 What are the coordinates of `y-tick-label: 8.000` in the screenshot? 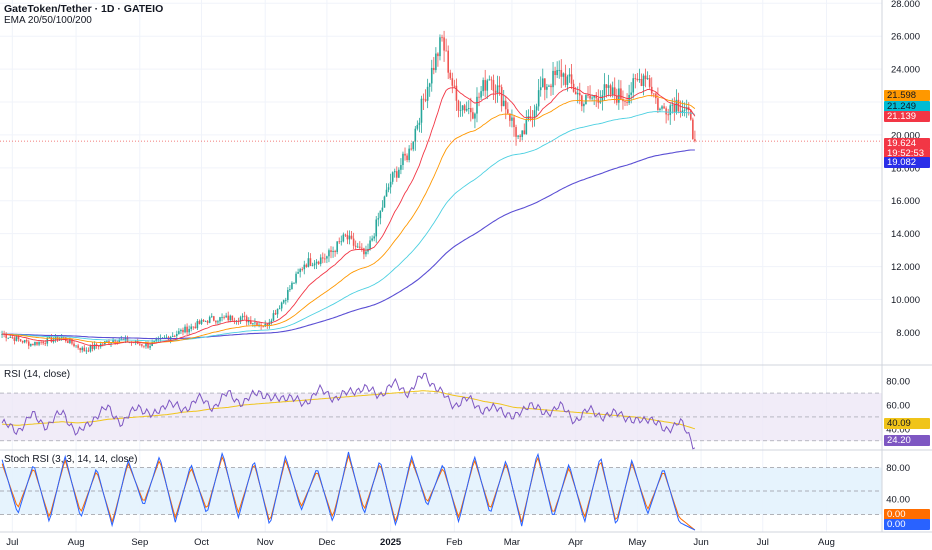 It's located at (908, 333).